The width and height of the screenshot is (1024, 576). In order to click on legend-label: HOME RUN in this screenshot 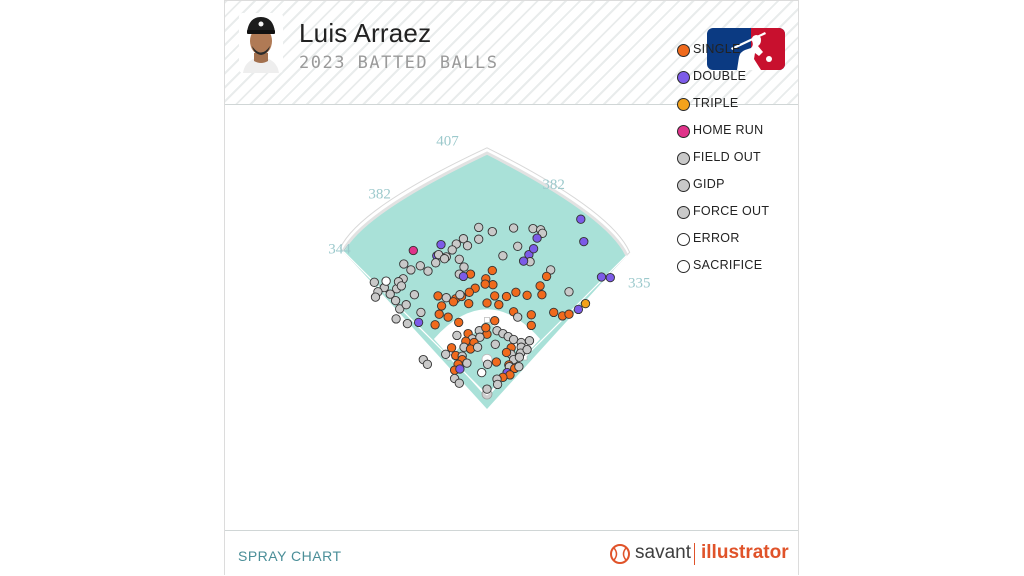, I will do `click(728, 130)`.